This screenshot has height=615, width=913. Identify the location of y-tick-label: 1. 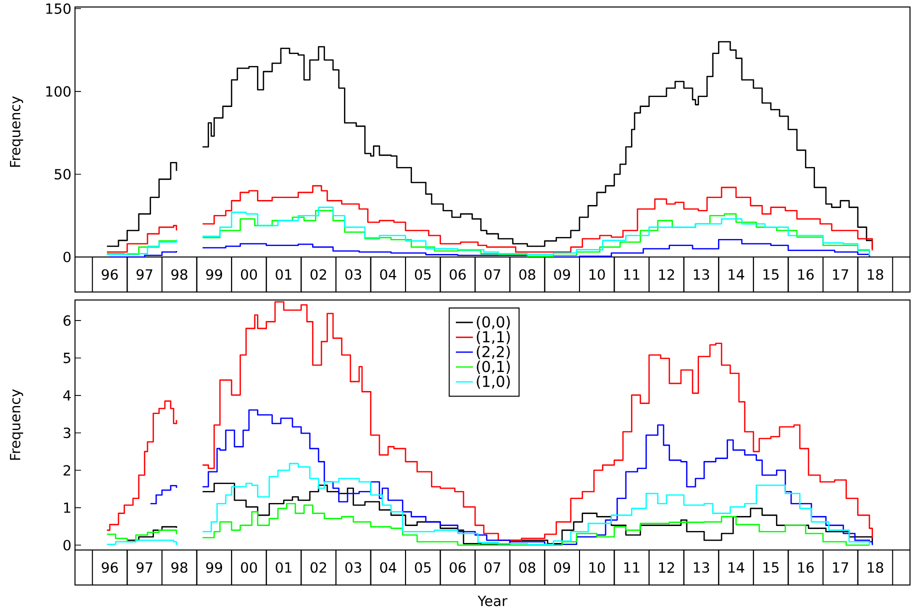
(67, 507).